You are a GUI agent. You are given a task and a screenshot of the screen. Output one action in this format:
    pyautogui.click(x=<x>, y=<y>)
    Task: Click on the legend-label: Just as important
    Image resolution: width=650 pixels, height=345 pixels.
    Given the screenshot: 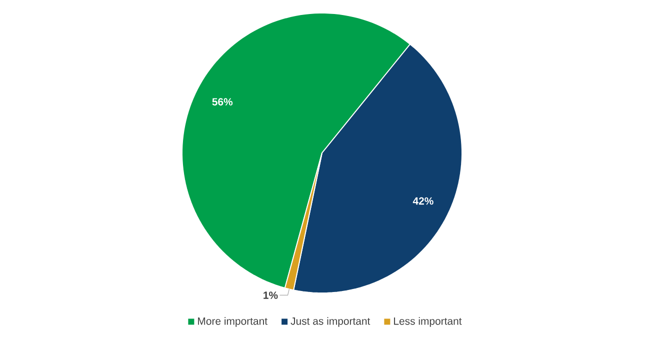 What is the action you would take?
    pyautogui.click(x=330, y=322)
    